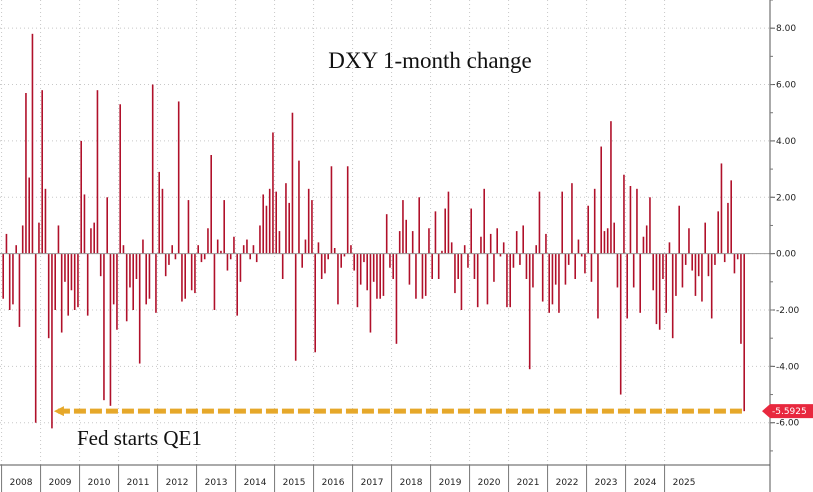 The image size is (813, 492). What do you see at coordinates (787, 411) in the screenshot?
I see `last-value-badge` at bounding box center [787, 411].